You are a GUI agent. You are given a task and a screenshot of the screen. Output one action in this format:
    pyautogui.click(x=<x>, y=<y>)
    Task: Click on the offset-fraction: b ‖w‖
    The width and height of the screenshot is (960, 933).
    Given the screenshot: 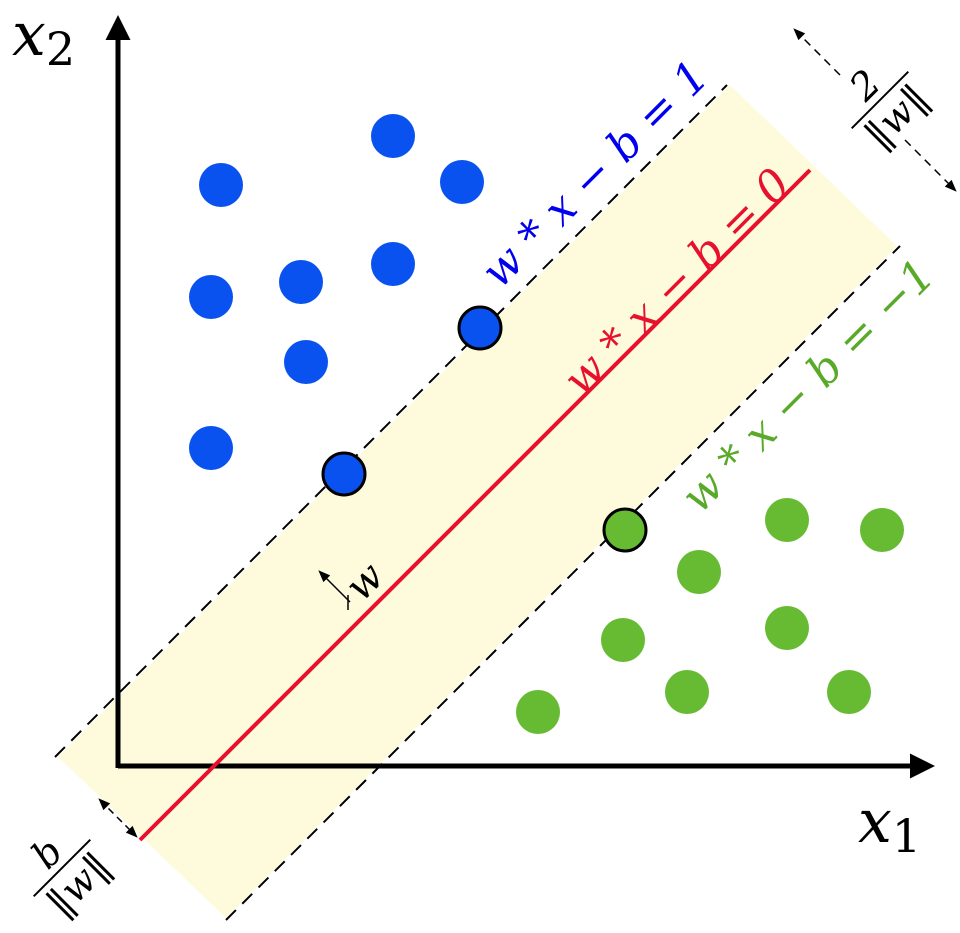 What is the action you would take?
    pyautogui.click(x=71, y=877)
    